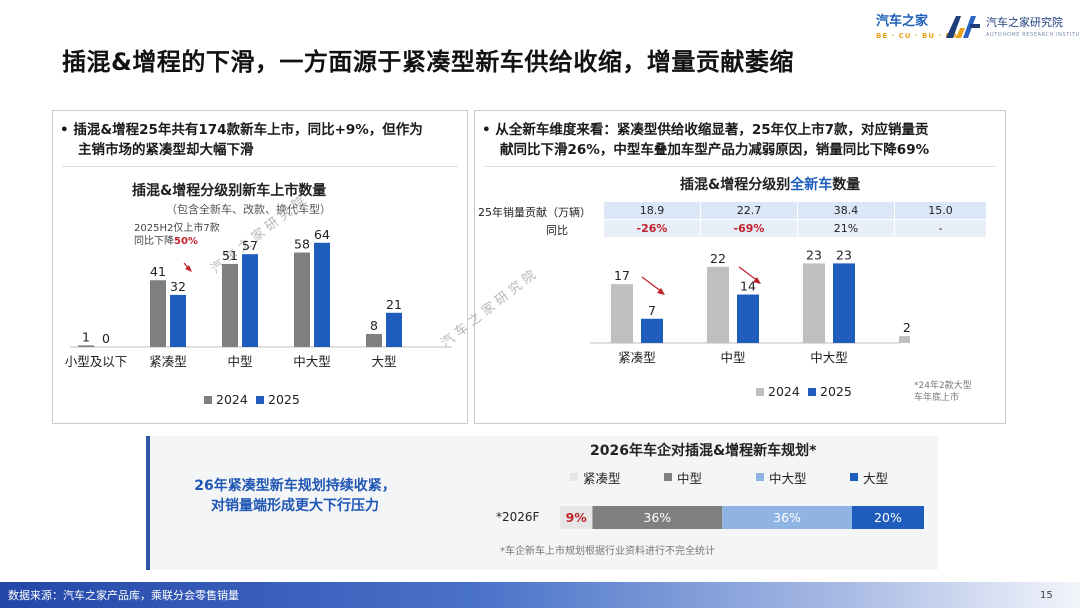 The width and height of the screenshot is (1080, 608). What do you see at coordinates (811, 185) in the screenshot?
I see `right-chart-title-highlight: 全新车` at bounding box center [811, 185].